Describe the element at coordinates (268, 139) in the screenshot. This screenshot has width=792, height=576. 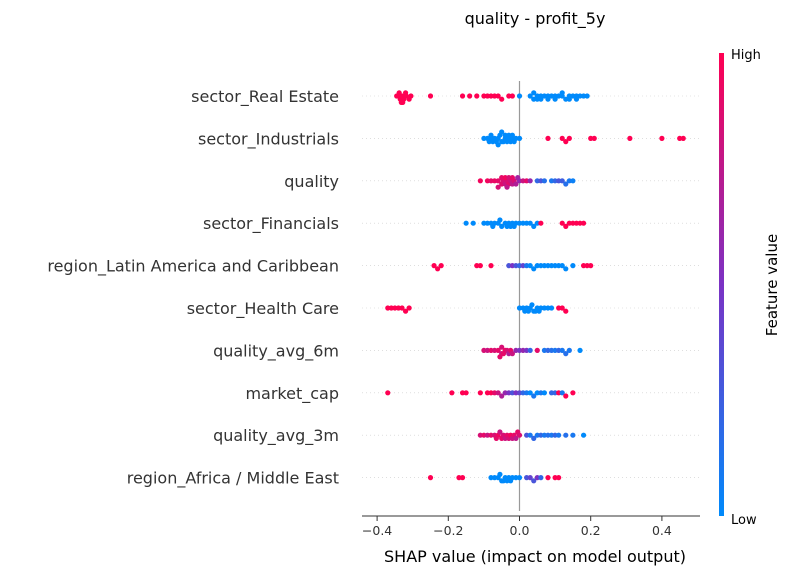
I see `feature-label: sector_Industrials` at that location.